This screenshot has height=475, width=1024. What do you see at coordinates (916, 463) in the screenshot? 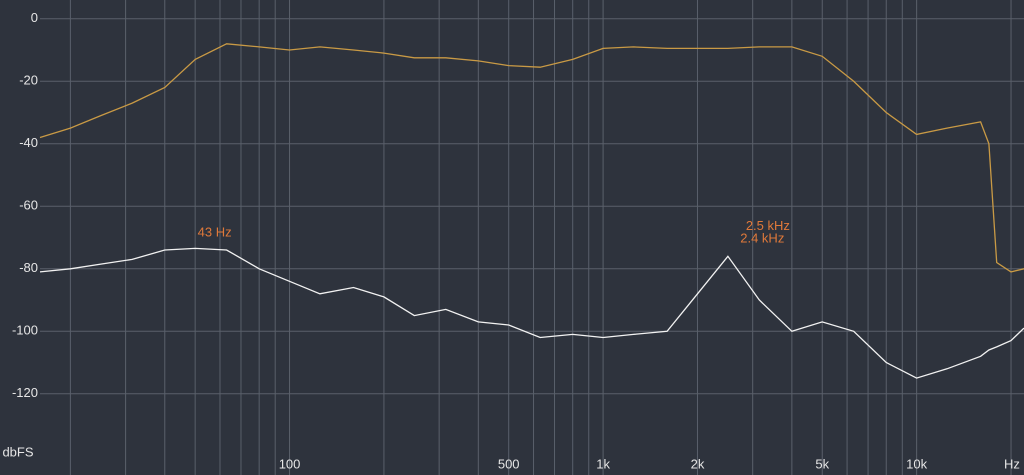
I see `x-tick-label: 10k` at bounding box center [916, 463].